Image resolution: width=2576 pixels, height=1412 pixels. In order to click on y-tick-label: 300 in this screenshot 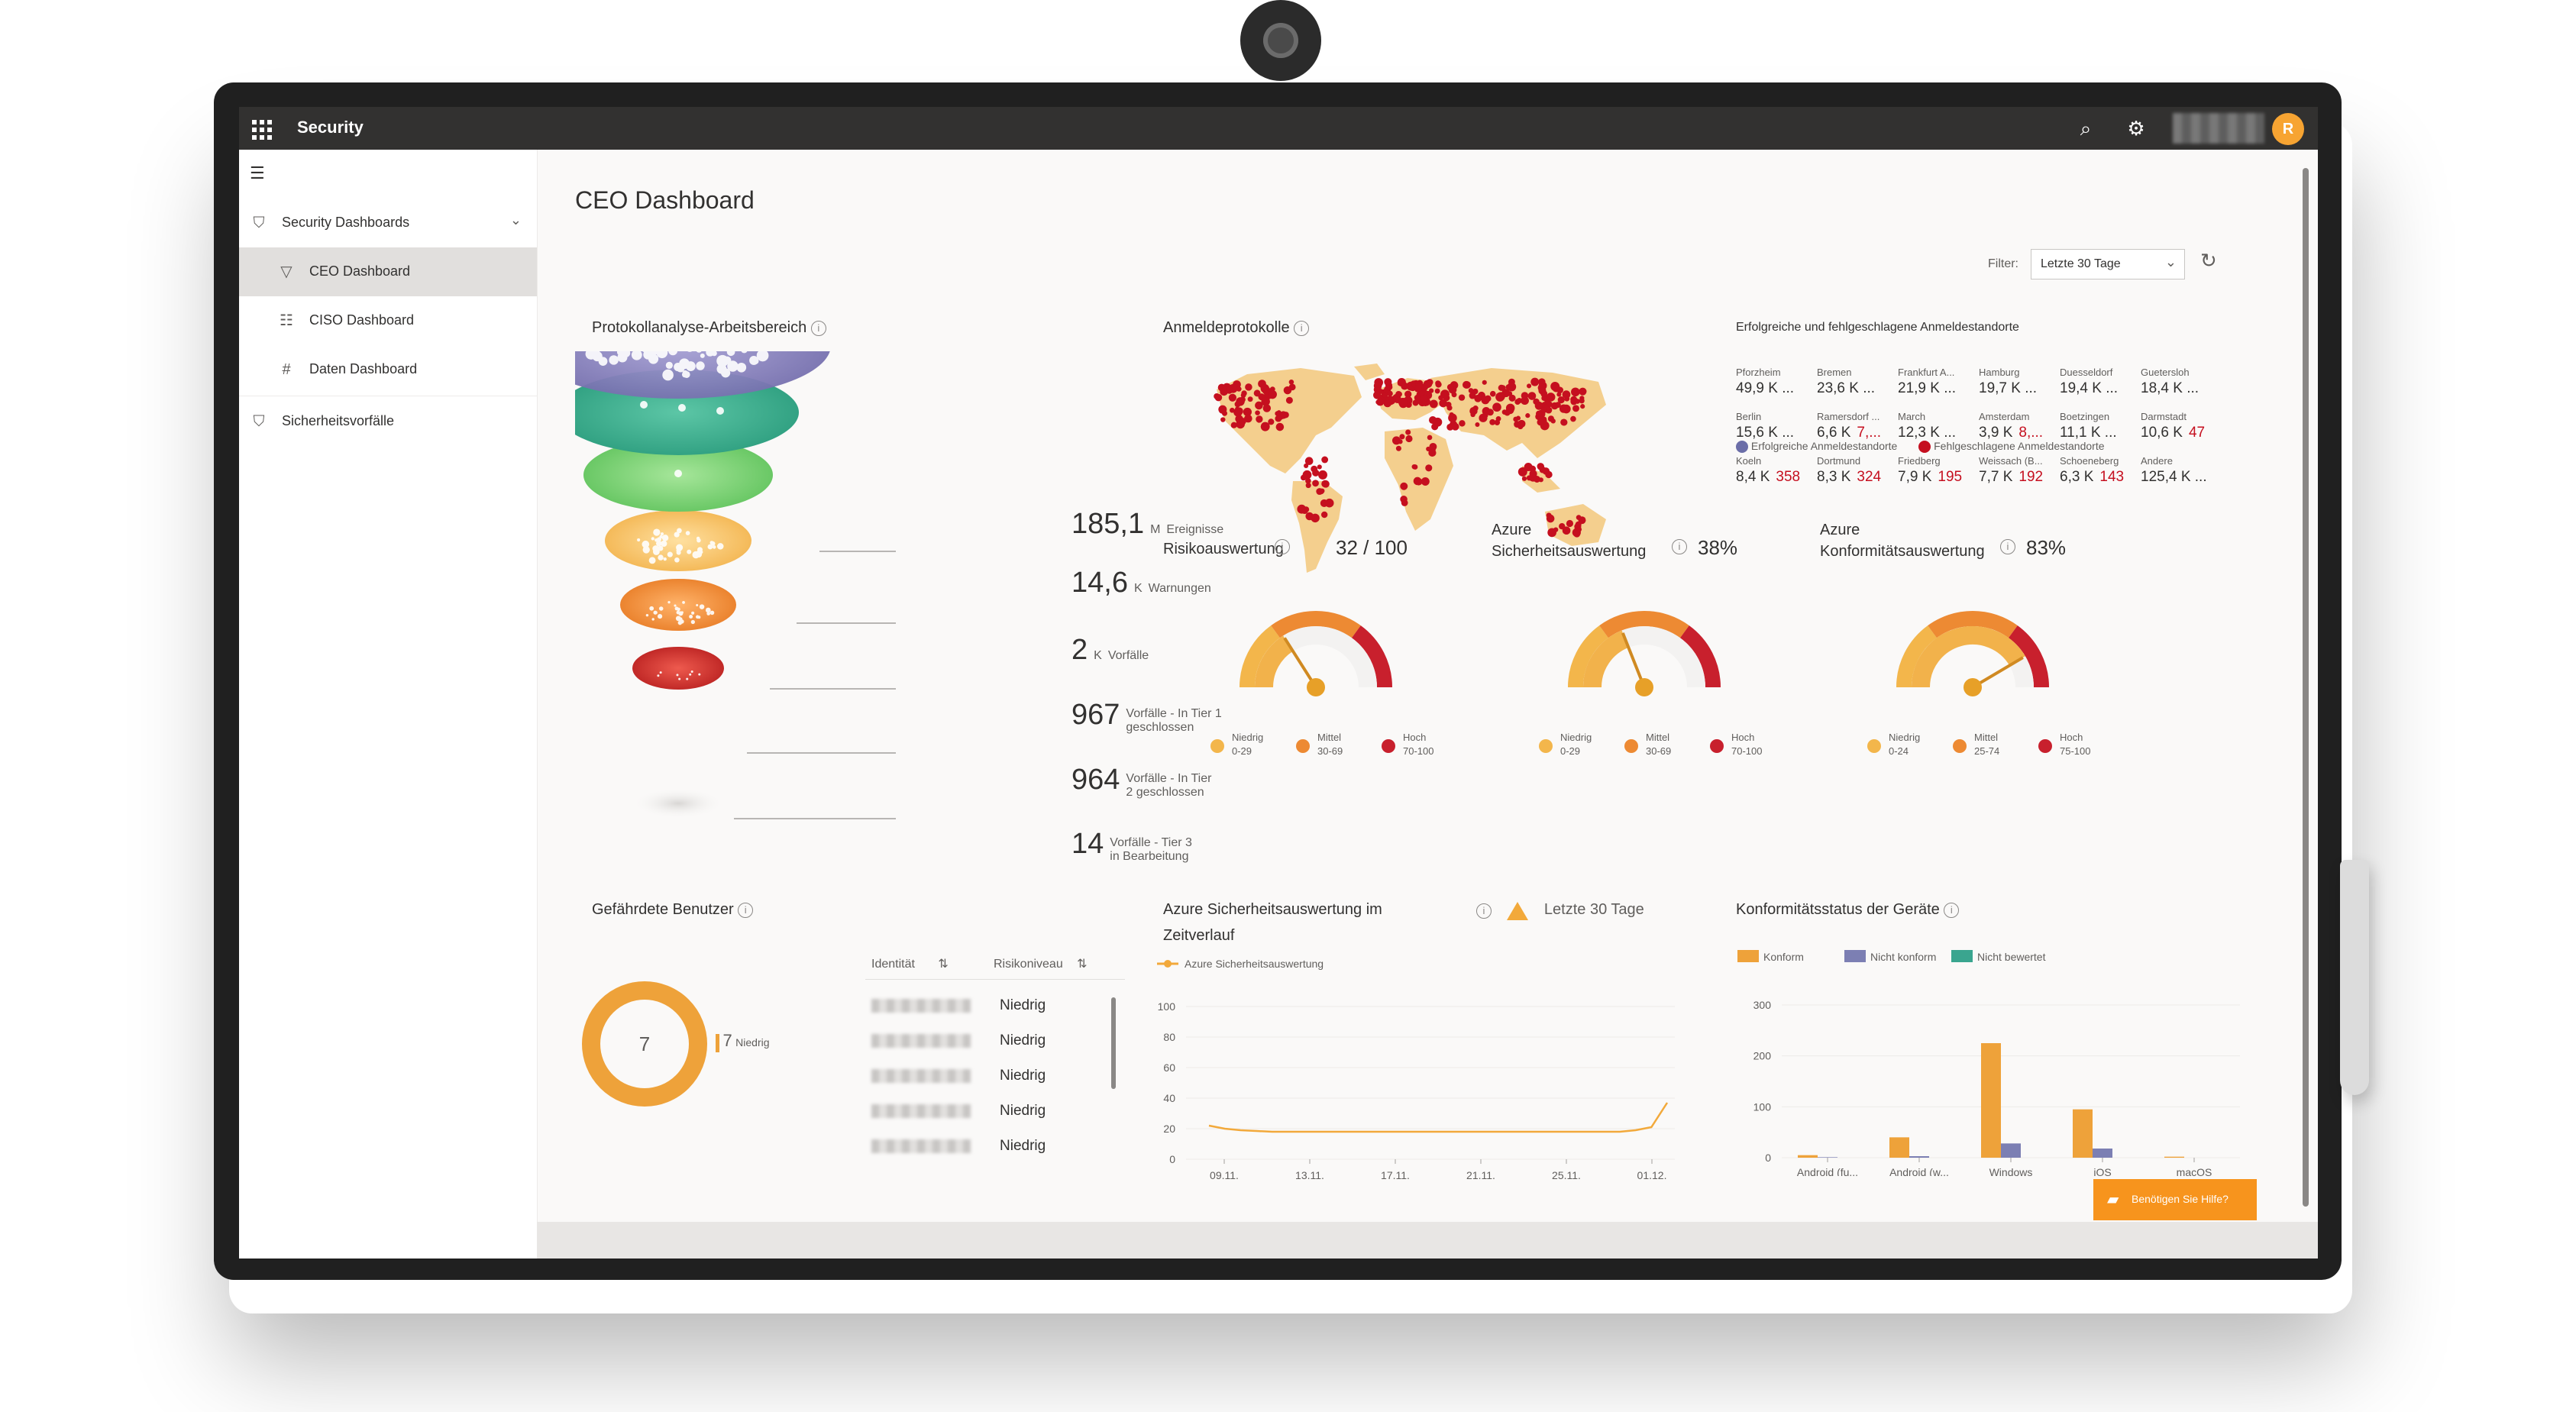, I will do `click(1762, 1005)`.